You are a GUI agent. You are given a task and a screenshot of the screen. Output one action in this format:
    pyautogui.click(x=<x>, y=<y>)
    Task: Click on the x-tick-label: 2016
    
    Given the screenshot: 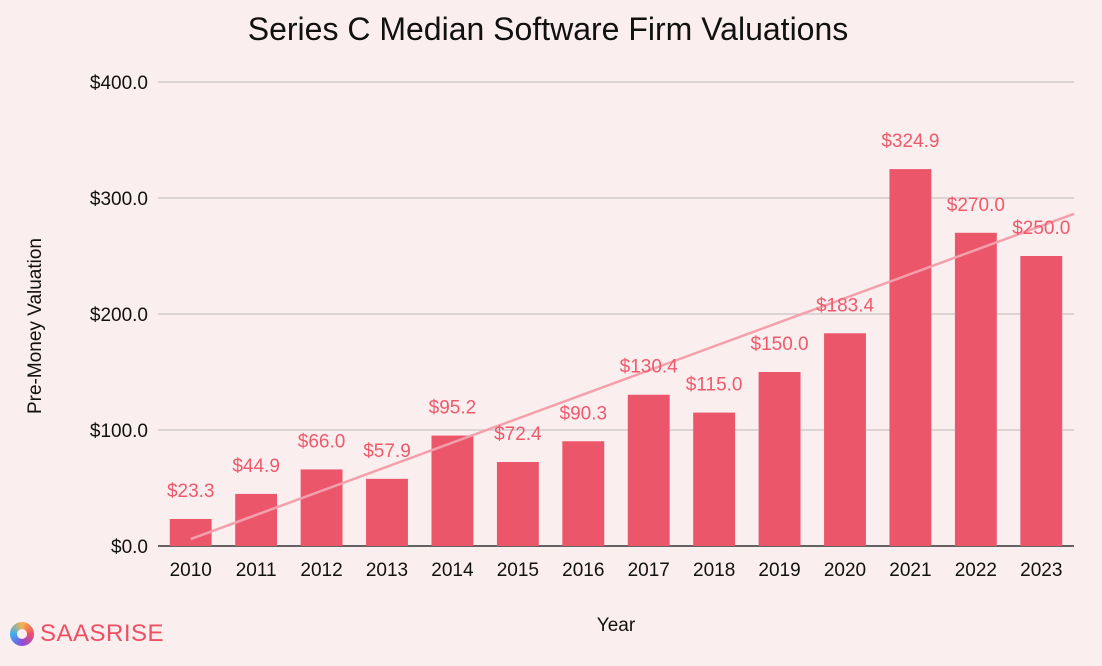 What is the action you would take?
    pyautogui.click(x=583, y=570)
    